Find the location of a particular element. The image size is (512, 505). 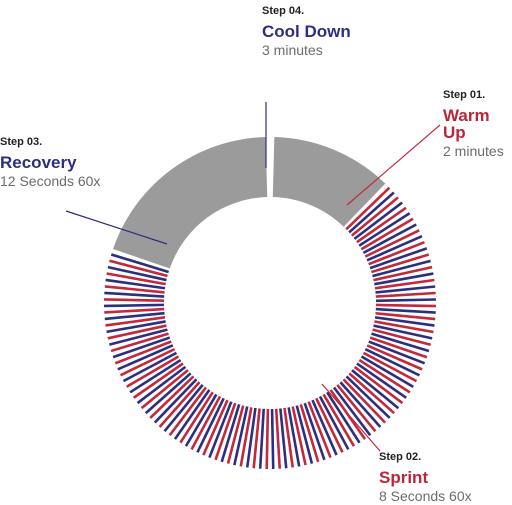

label-warm-up: Step 01. Warm Up 2 minutes is located at coordinates (477, 124).